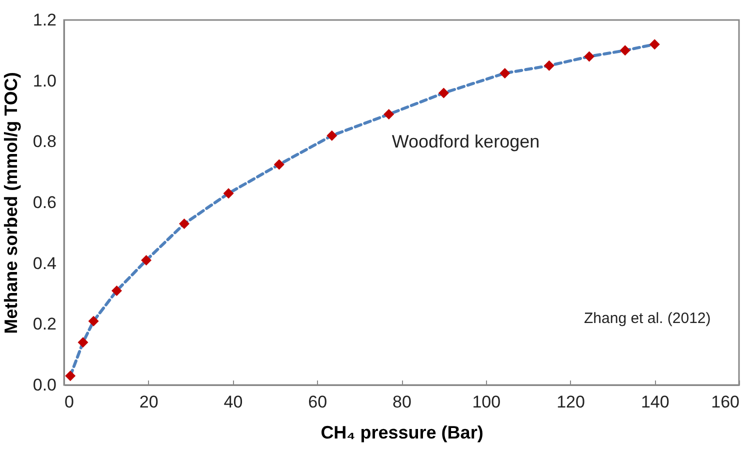 The width and height of the screenshot is (755, 462). What do you see at coordinates (402, 432) in the screenshot?
I see `x-axis-title: CH₄ pressure (Bar)` at bounding box center [402, 432].